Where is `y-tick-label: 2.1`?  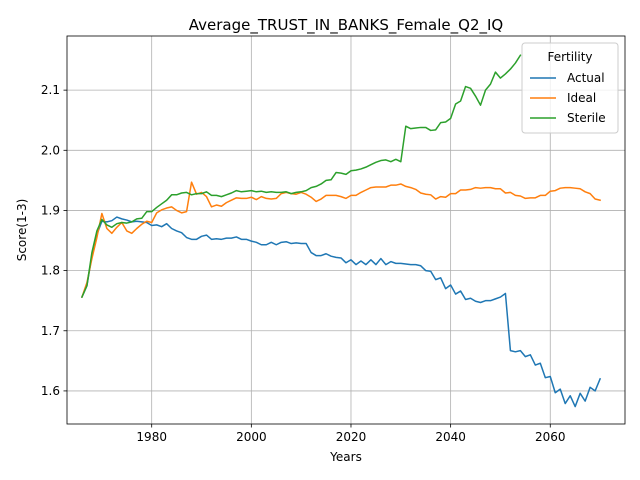 y-tick-label: 2.1 is located at coordinates (50, 90).